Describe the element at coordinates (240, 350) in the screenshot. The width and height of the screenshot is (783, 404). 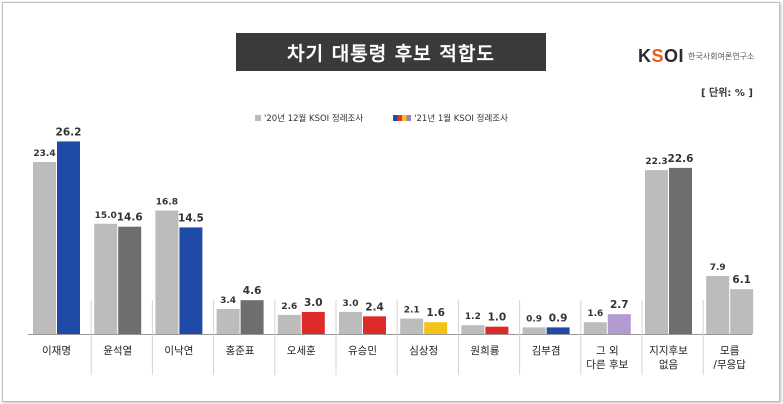
I see `category-label: 홍준표` at that location.